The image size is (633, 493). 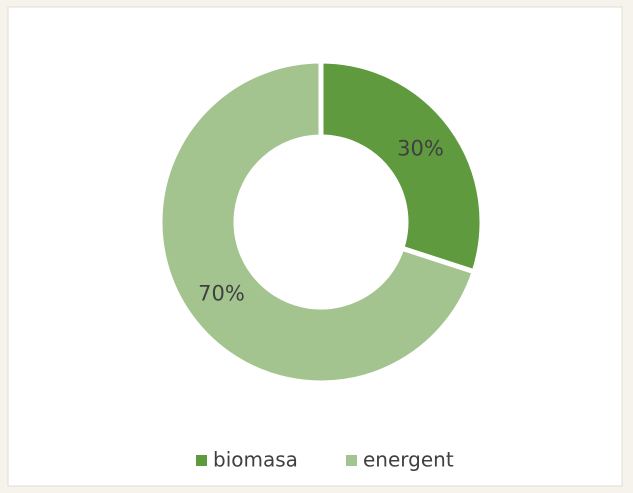 What do you see at coordinates (221, 293) in the screenshot?
I see `data-label: 70%` at bounding box center [221, 293].